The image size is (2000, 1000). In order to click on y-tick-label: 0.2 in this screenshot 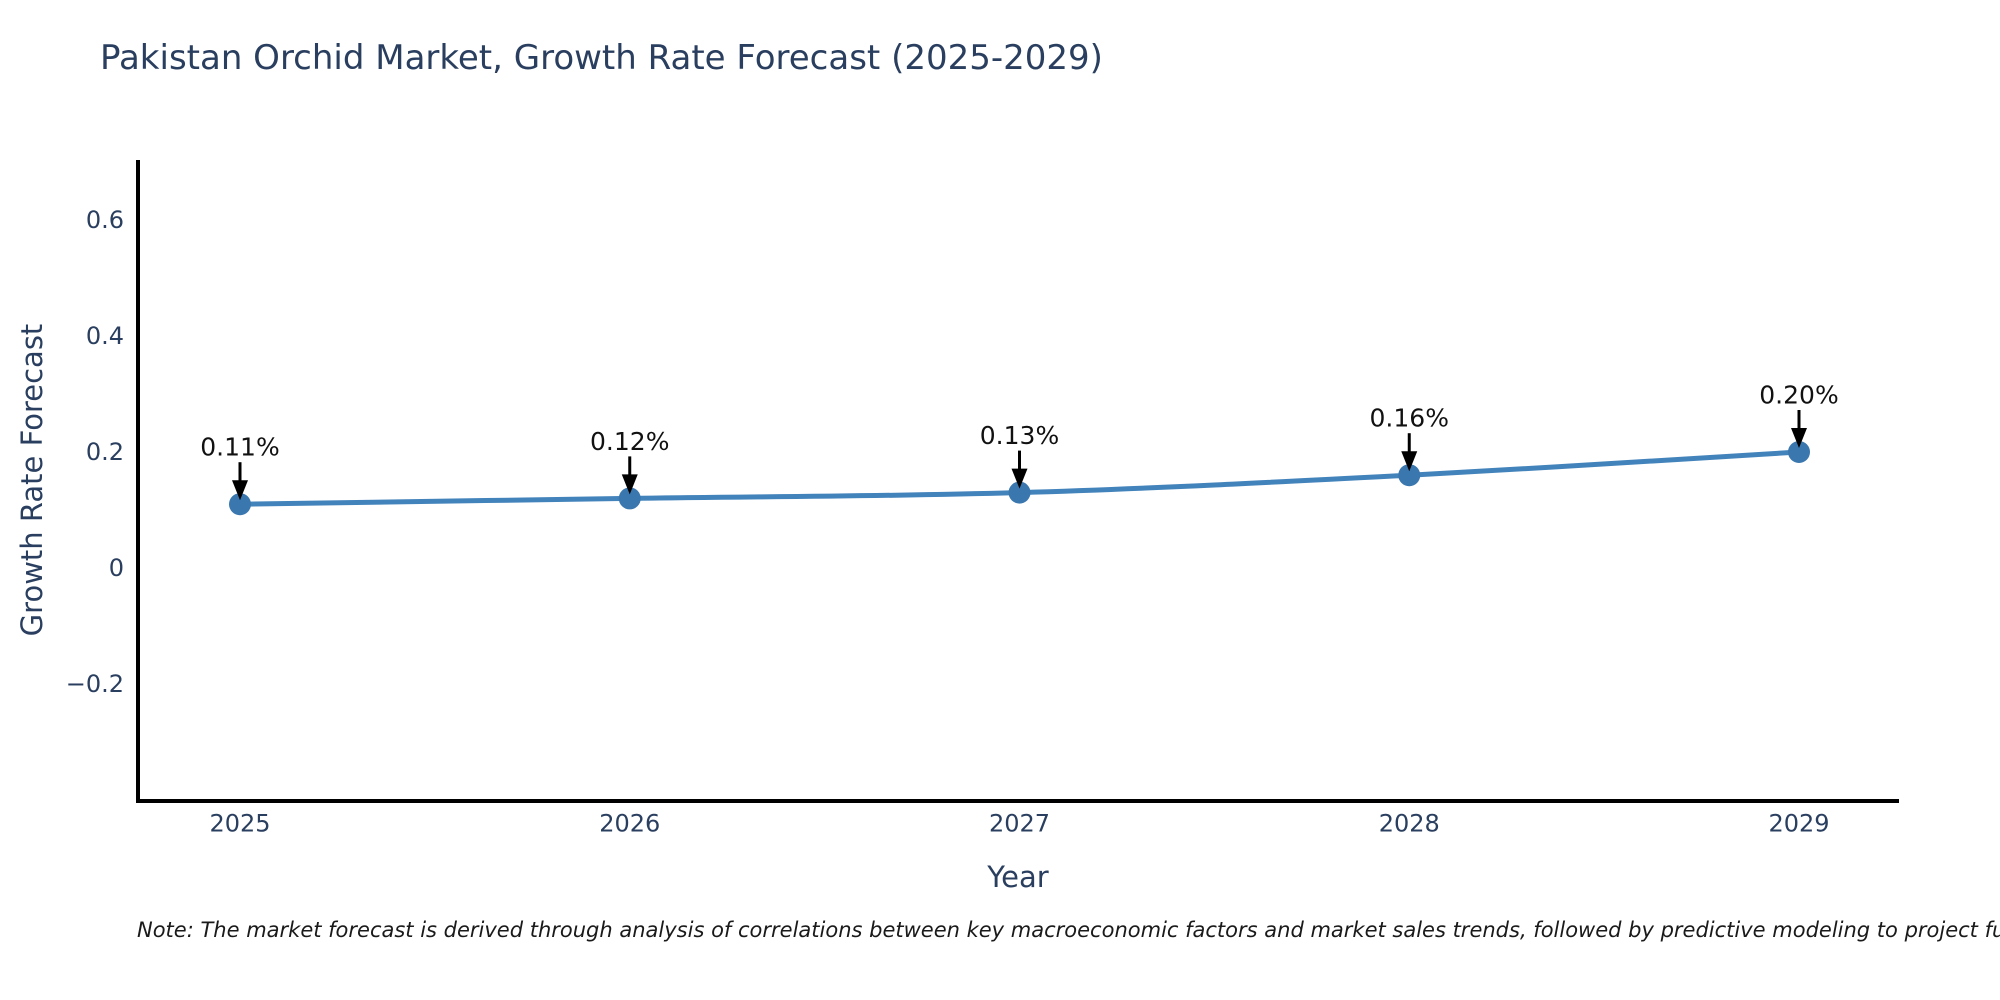, I will do `click(105, 452)`.